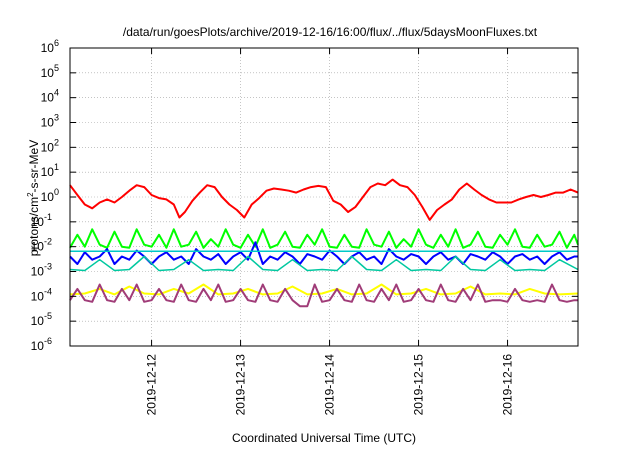  What do you see at coordinates (152, 385) in the screenshot?
I see `x-tick-label: 2019-12-12` at bounding box center [152, 385].